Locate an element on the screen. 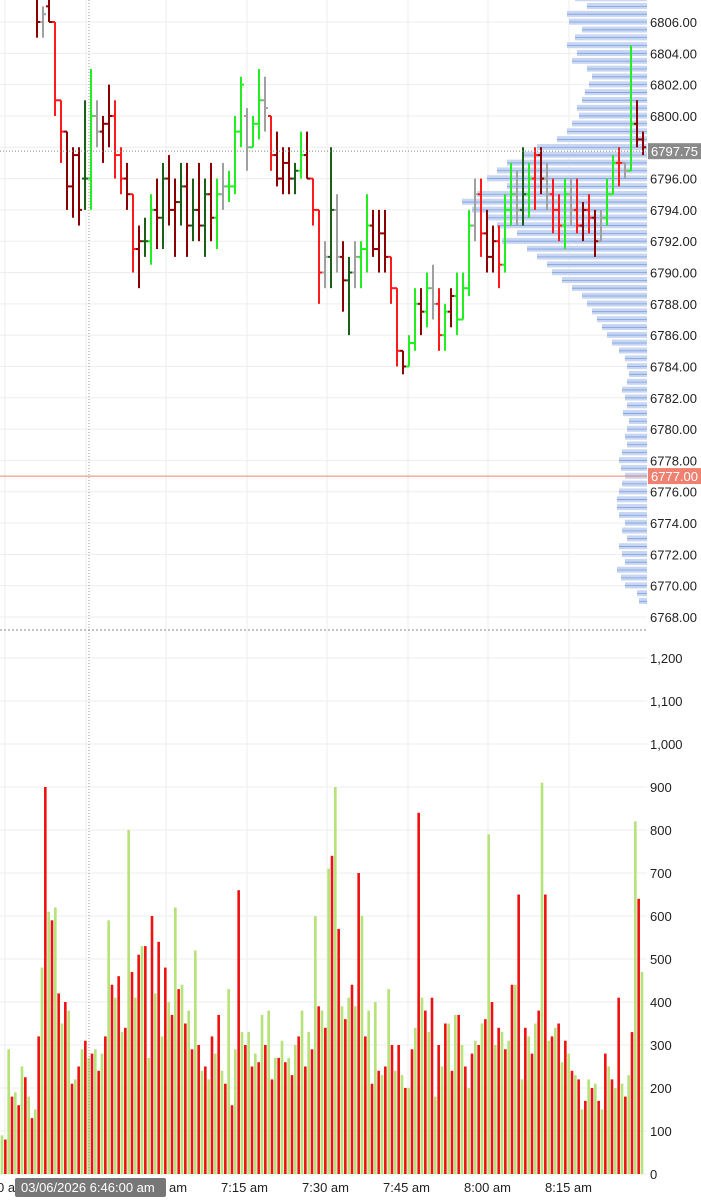 Image resolution: width=701 pixels, height=1204 pixels. price-tick-label: 6782.00 is located at coordinates (673, 398).